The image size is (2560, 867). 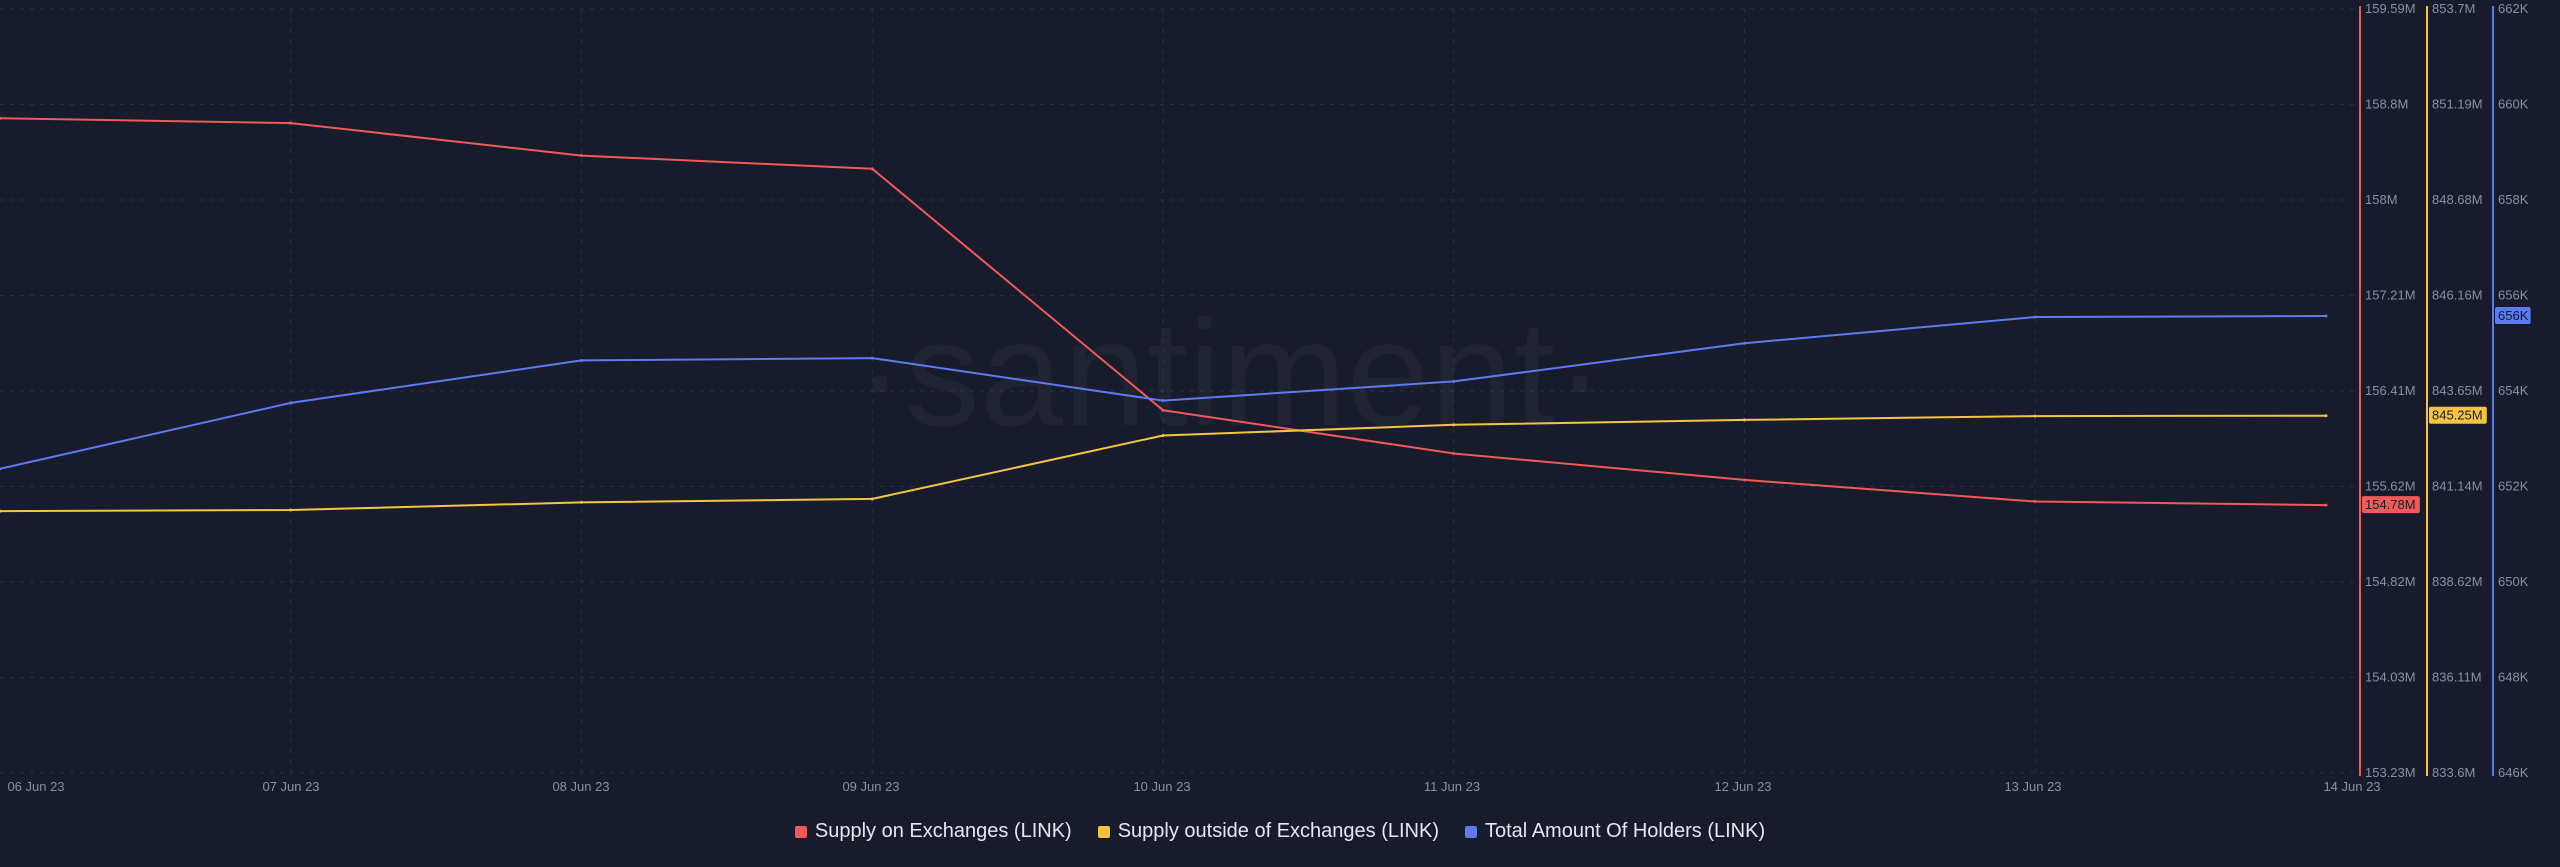 What do you see at coordinates (2386, 104) in the screenshot?
I see `y-tick-label-supply-on-exchanges: 158.8M` at bounding box center [2386, 104].